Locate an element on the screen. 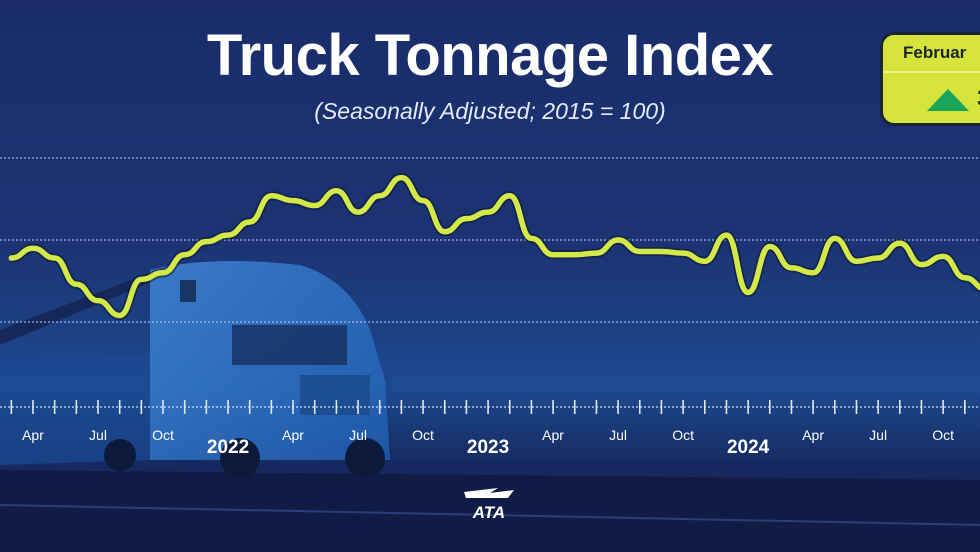  badge-divider is located at coordinates (931, 72).